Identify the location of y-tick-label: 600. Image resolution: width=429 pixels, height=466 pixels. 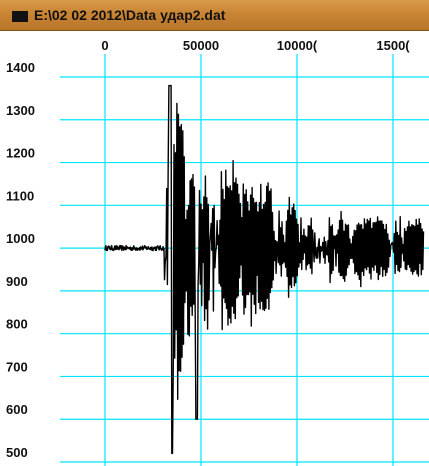
(17, 409).